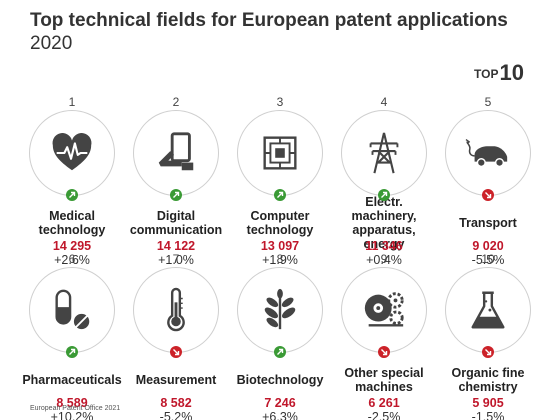  Describe the element at coordinates (75, 408) in the screenshot. I see `footer-source: European Patent Office 2021` at that location.